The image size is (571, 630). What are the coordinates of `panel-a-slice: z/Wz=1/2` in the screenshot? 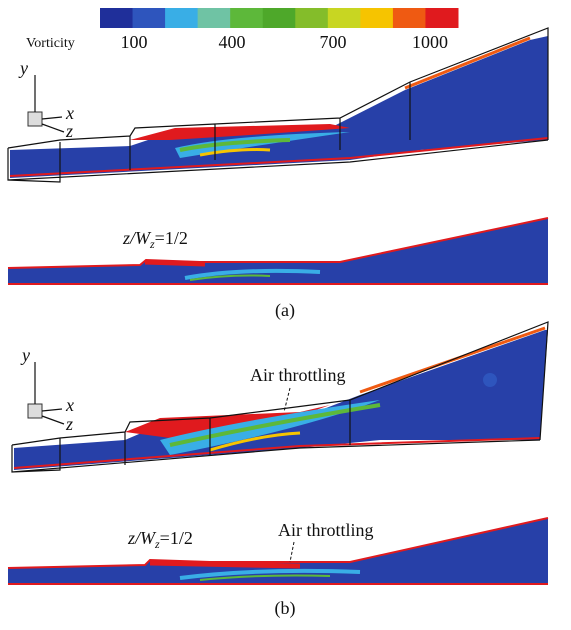 It's located at (278, 251).